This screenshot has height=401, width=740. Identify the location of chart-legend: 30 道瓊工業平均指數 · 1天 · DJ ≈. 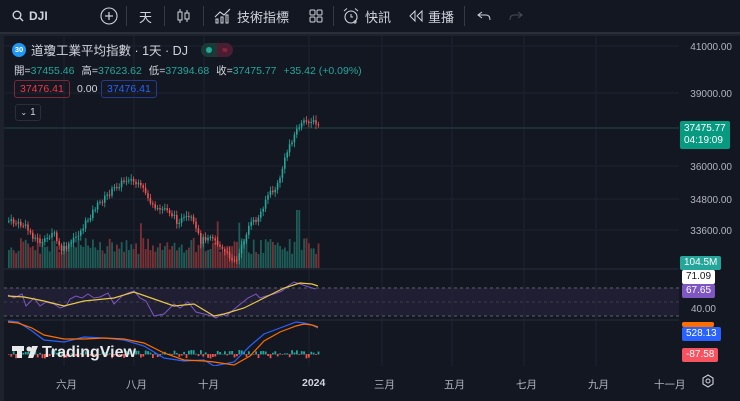
(122, 49).